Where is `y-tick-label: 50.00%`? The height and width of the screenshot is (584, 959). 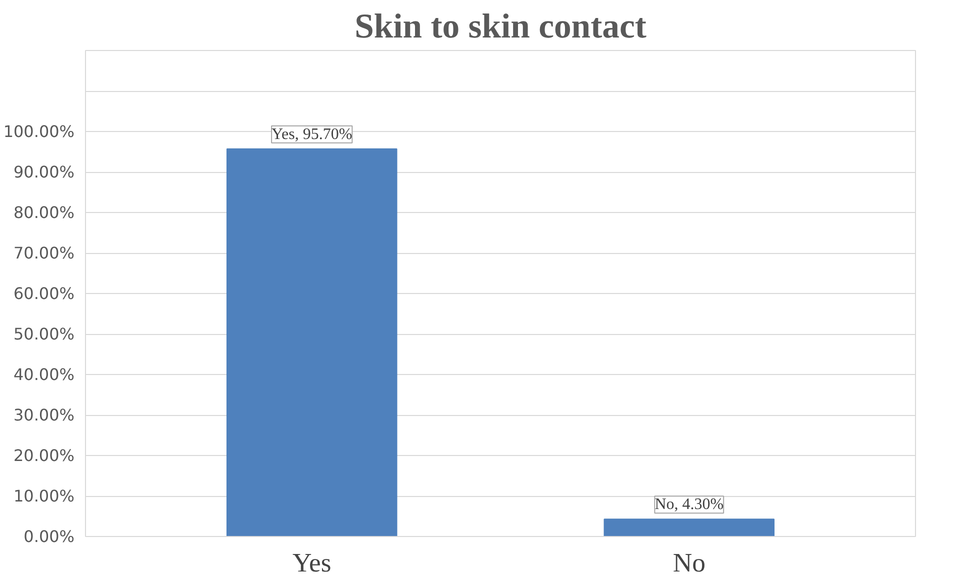 y-tick-label: 50.00% is located at coordinates (44, 334).